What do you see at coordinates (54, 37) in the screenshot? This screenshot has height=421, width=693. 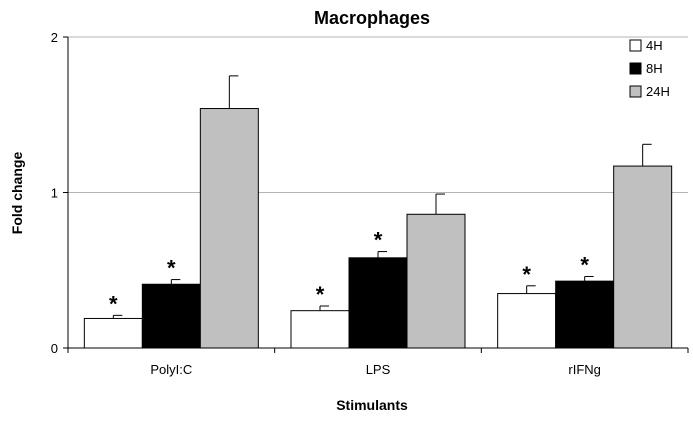 I see `y-tick-label: 2` at bounding box center [54, 37].